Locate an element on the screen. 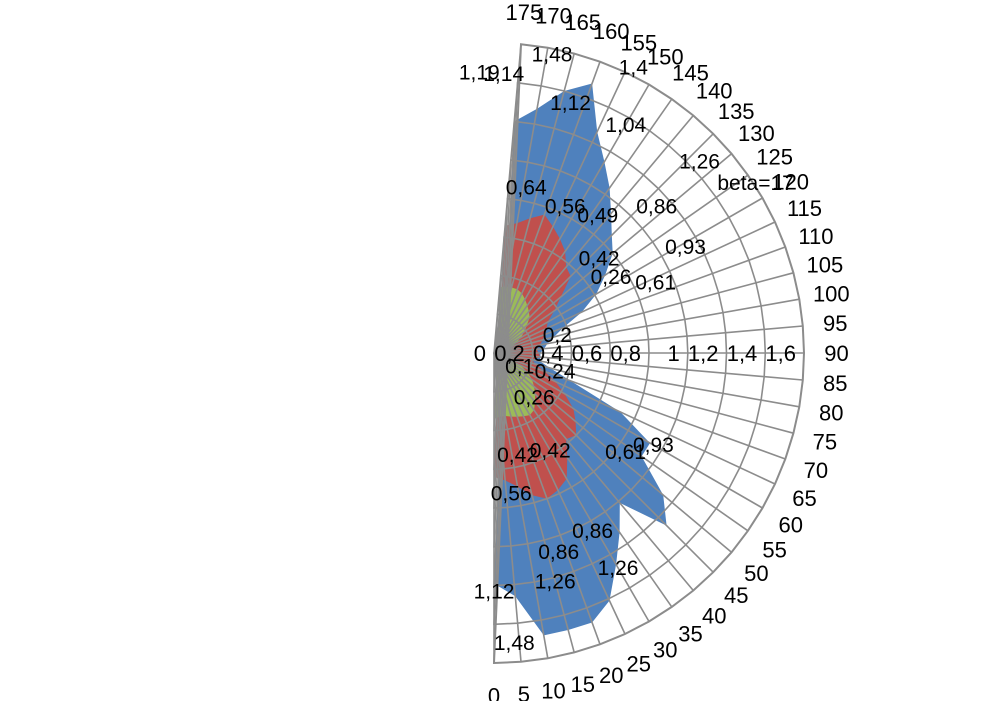  angle-label: 160 is located at coordinates (611, 31).